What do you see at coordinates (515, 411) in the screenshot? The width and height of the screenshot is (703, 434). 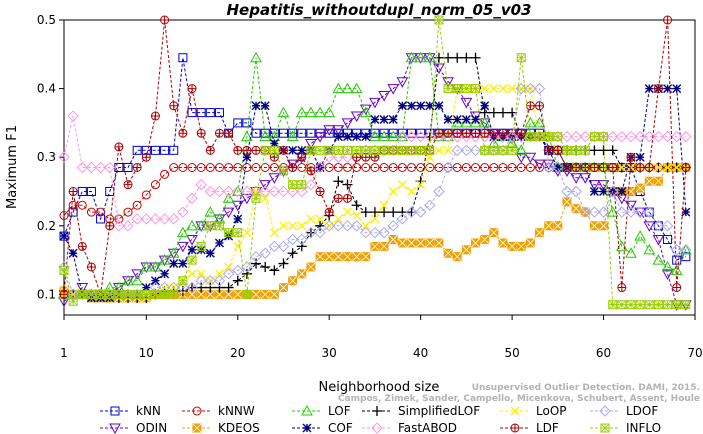 I see `legend-marker-loop` at bounding box center [515, 411].